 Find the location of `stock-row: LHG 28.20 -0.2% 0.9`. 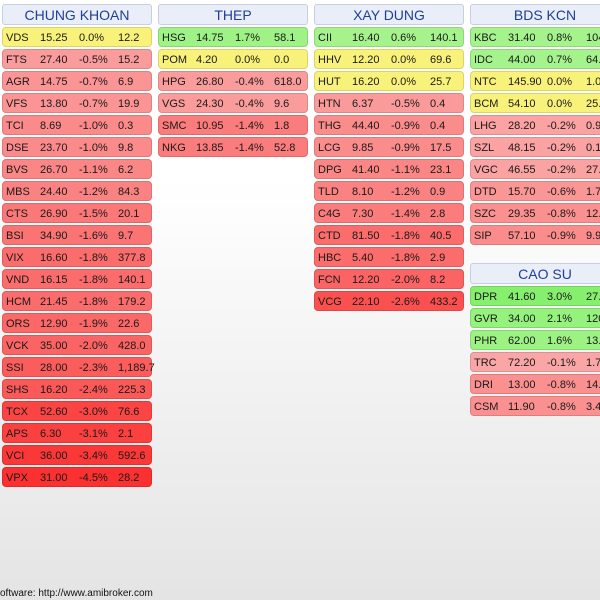

stock-row: LHG 28.20 -0.2% 0.9 is located at coordinates (535, 125).